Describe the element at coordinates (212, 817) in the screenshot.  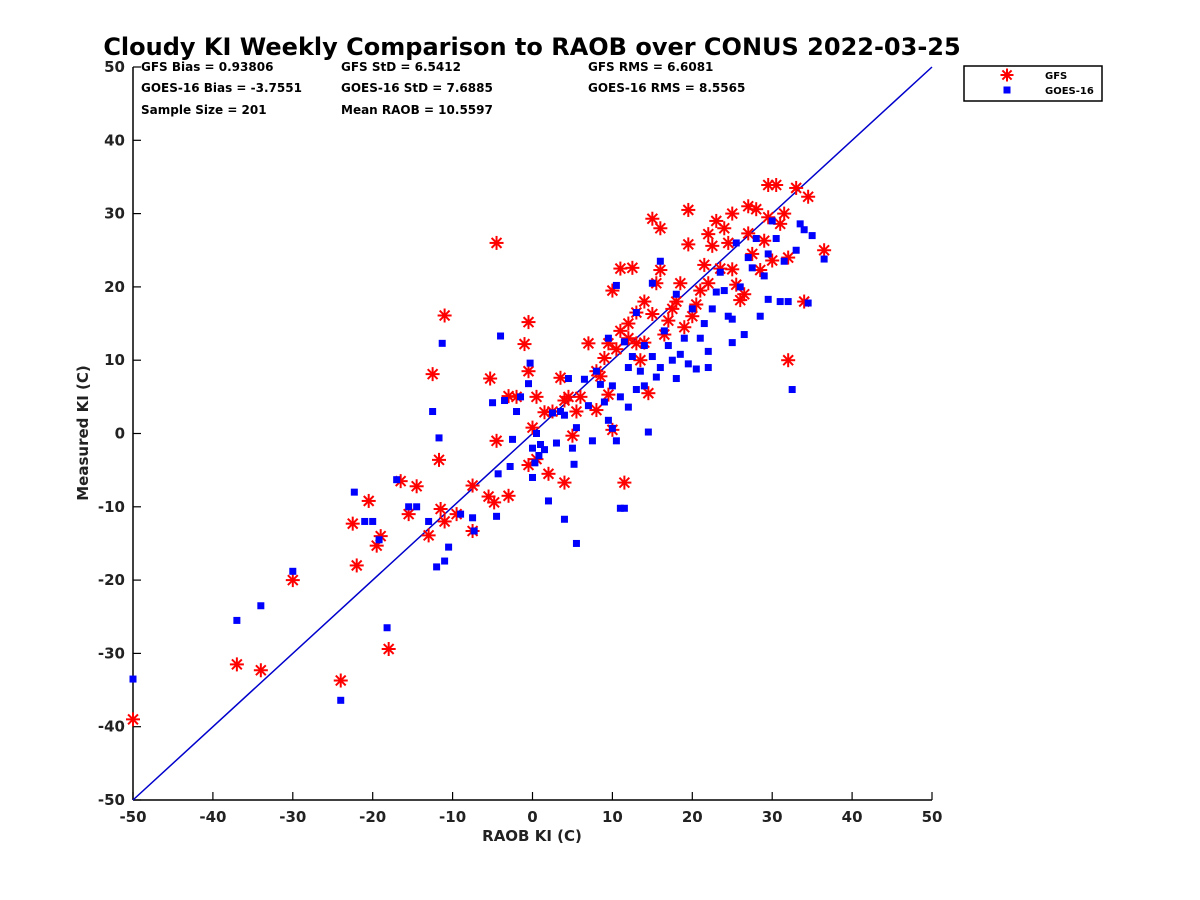
I see `x-tick-label: -40` at that location.